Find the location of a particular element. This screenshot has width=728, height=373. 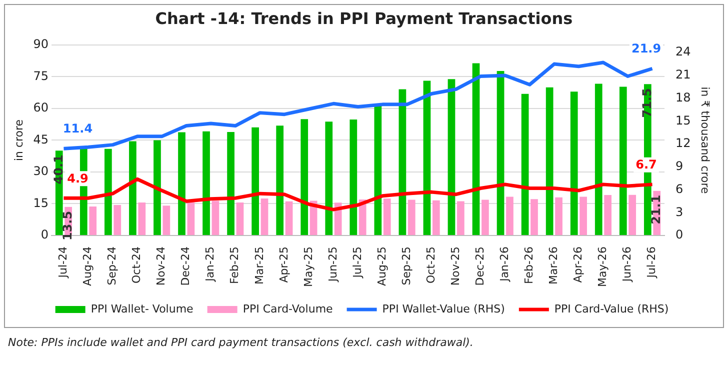

y-tick-label: 75 is located at coordinates (40, 75).